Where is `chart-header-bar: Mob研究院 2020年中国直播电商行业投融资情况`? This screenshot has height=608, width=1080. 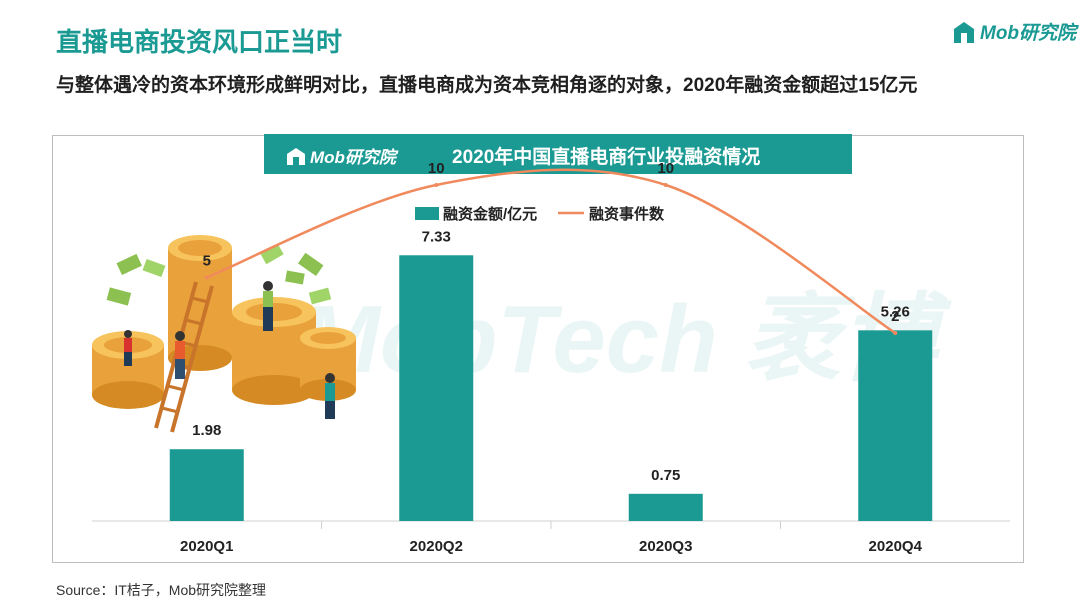
chart-header-bar: Mob研究院 2020年中国直播电商行业投融资情况 is located at coordinates (558, 154).